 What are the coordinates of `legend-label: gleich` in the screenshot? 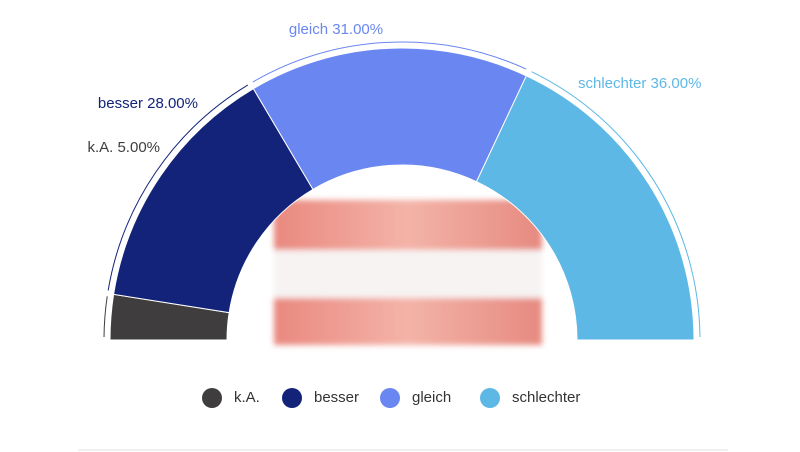 It's located at (431, 397).